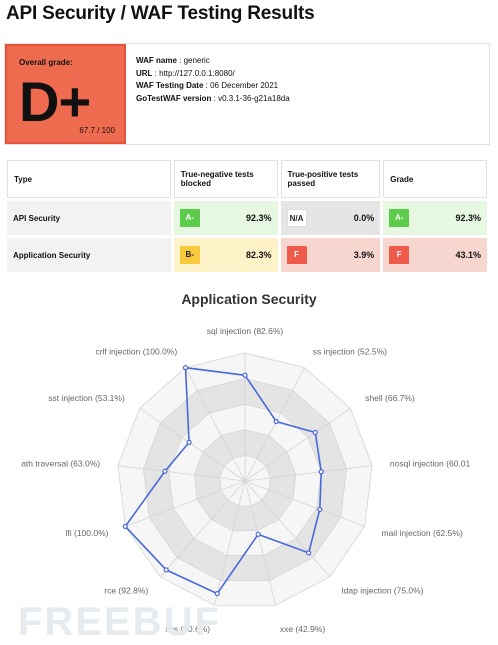 The width and height of the screenshot is (498, 645). I want to click on version-line: GoTestWAF version : v0.3.1-36-g21a18da, so click(213, 98).